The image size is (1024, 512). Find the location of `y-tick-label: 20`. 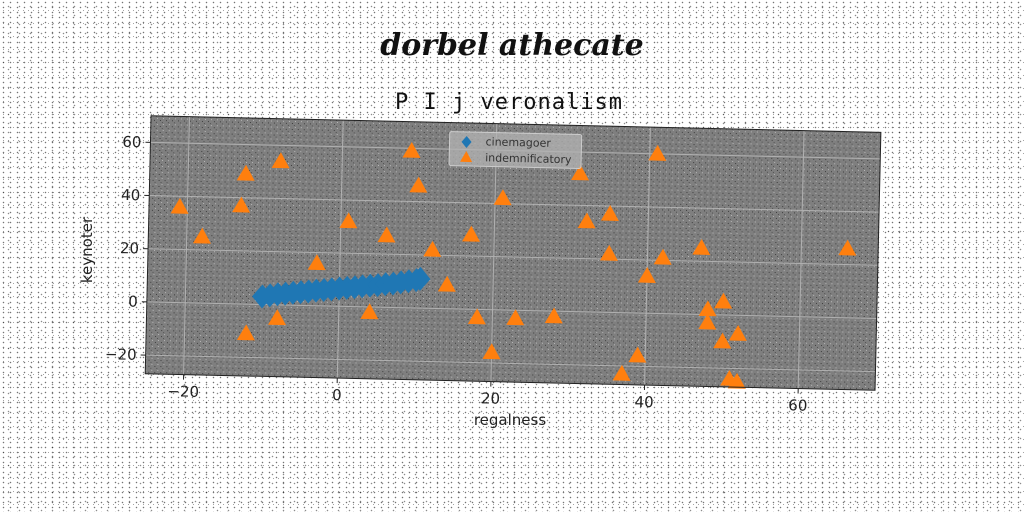

y-tick-label: 20 is located at coordinates (129, 248).